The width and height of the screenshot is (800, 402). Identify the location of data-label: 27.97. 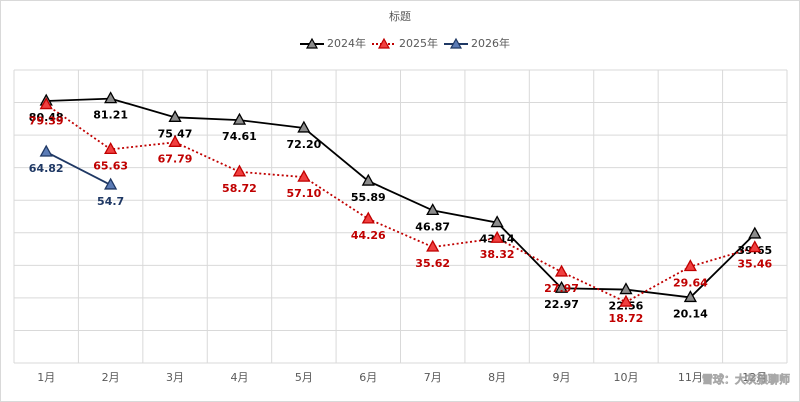
(561, 288).